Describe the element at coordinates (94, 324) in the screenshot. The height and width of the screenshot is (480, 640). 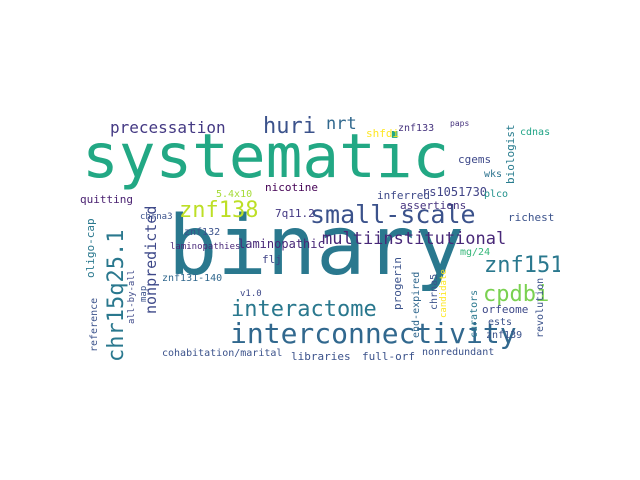
I see `cloud-word: reference` at that location.